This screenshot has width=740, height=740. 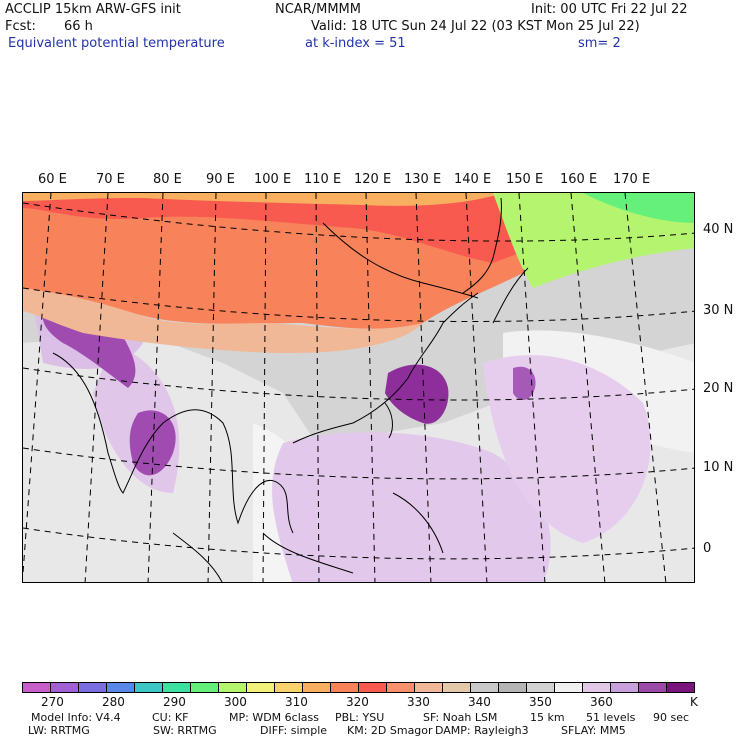 I want to click on model-title: ACCLIP 15km ARW-GFS init, so click(x=93, y=9).